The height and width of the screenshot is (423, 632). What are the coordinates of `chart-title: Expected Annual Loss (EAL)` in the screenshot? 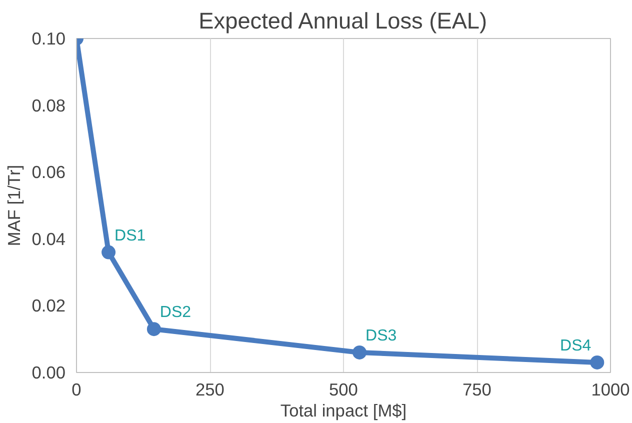 It's located at (343, 21).